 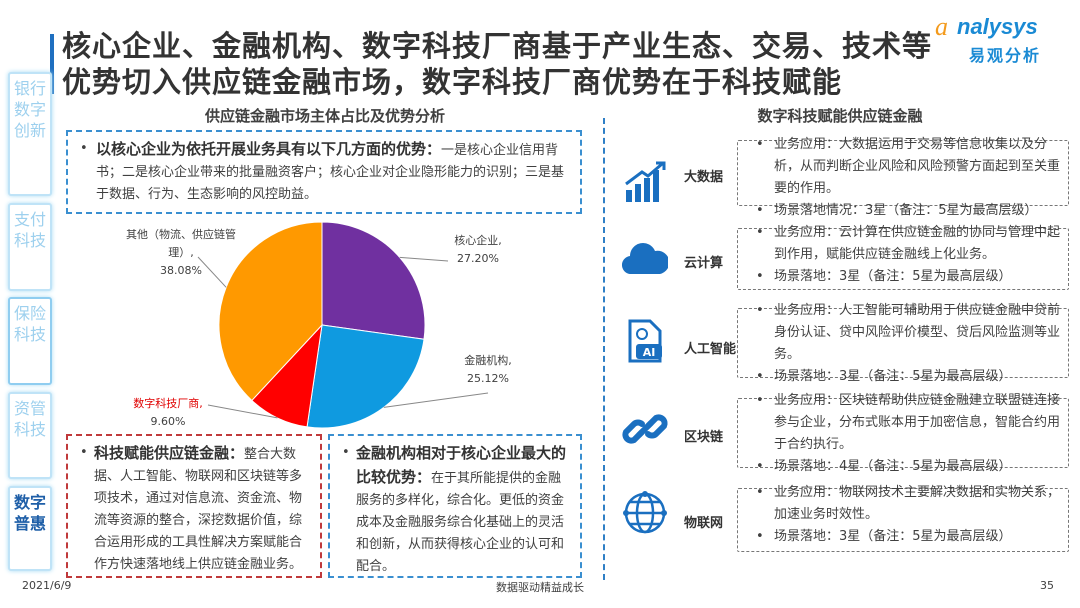 What do you see at coordinates (604, 349) in the screenshot?
I see `section-divider` at bounding box center [604, 349].